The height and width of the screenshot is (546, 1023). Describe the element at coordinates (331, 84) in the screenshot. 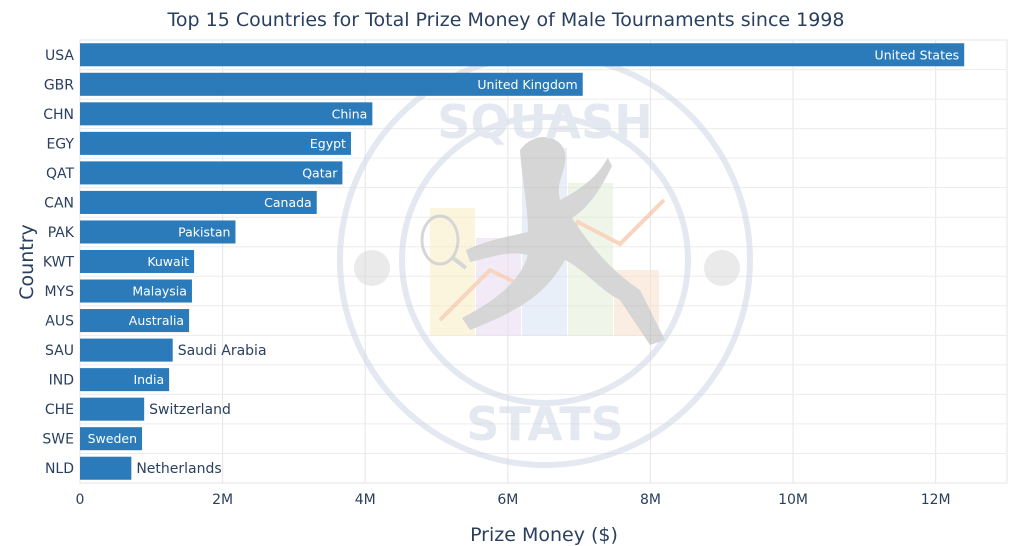

I see `bar-gbr` at that location.